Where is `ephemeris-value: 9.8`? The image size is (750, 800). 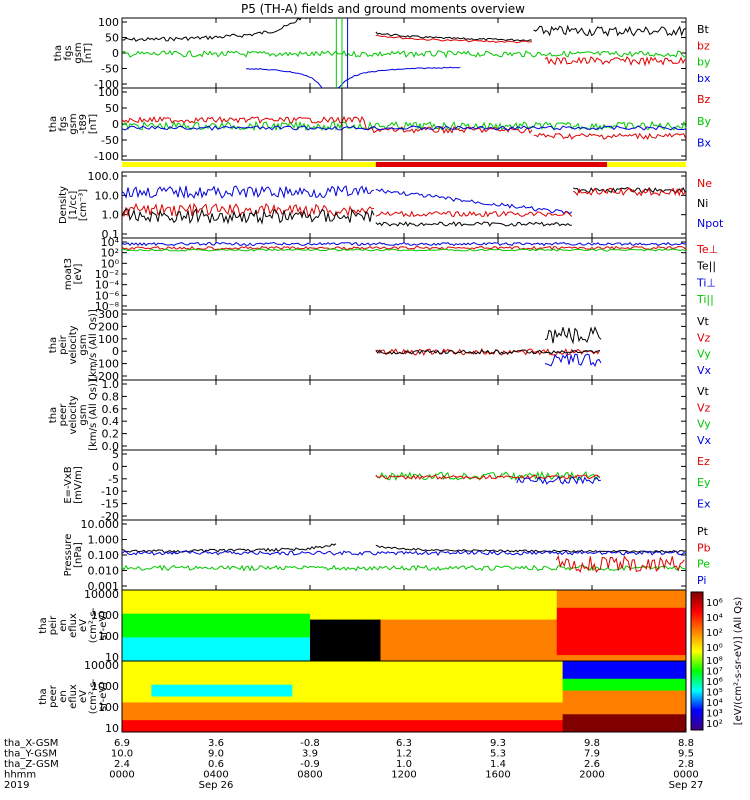
ephemeris-value: 9.8 is located at coordinates (592, 743).